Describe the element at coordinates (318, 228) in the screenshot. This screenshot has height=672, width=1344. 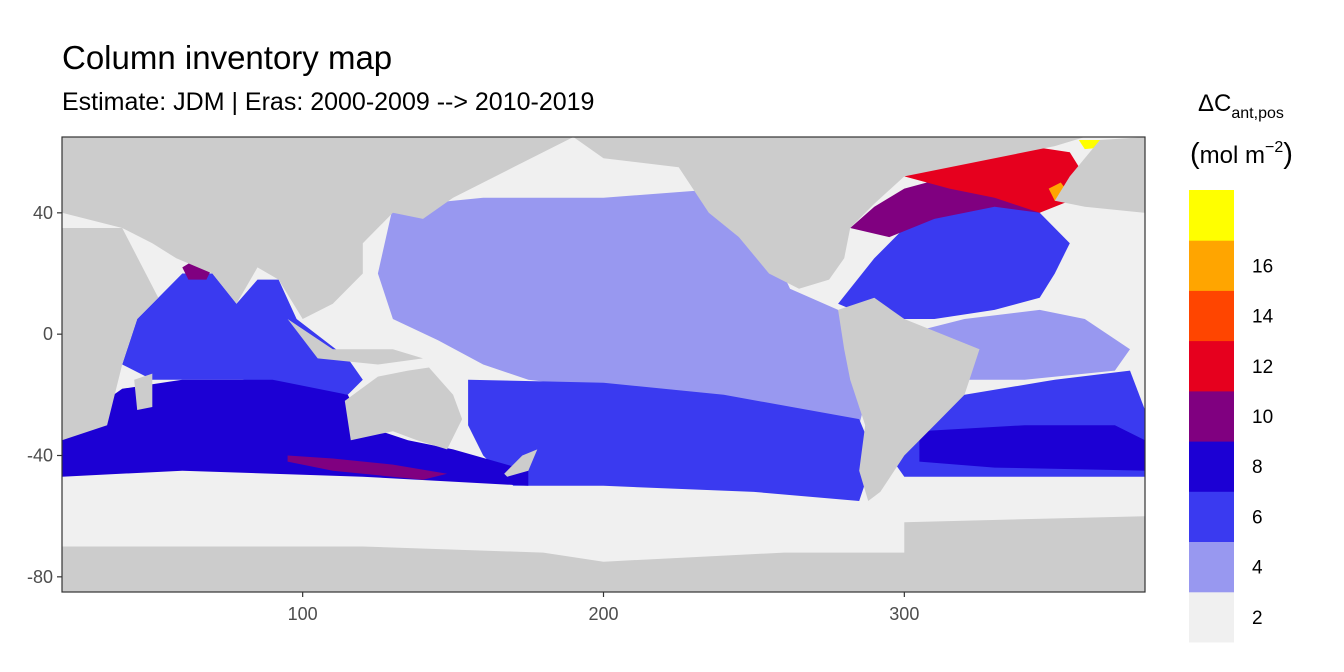
I see `land-eurasia` at that location.